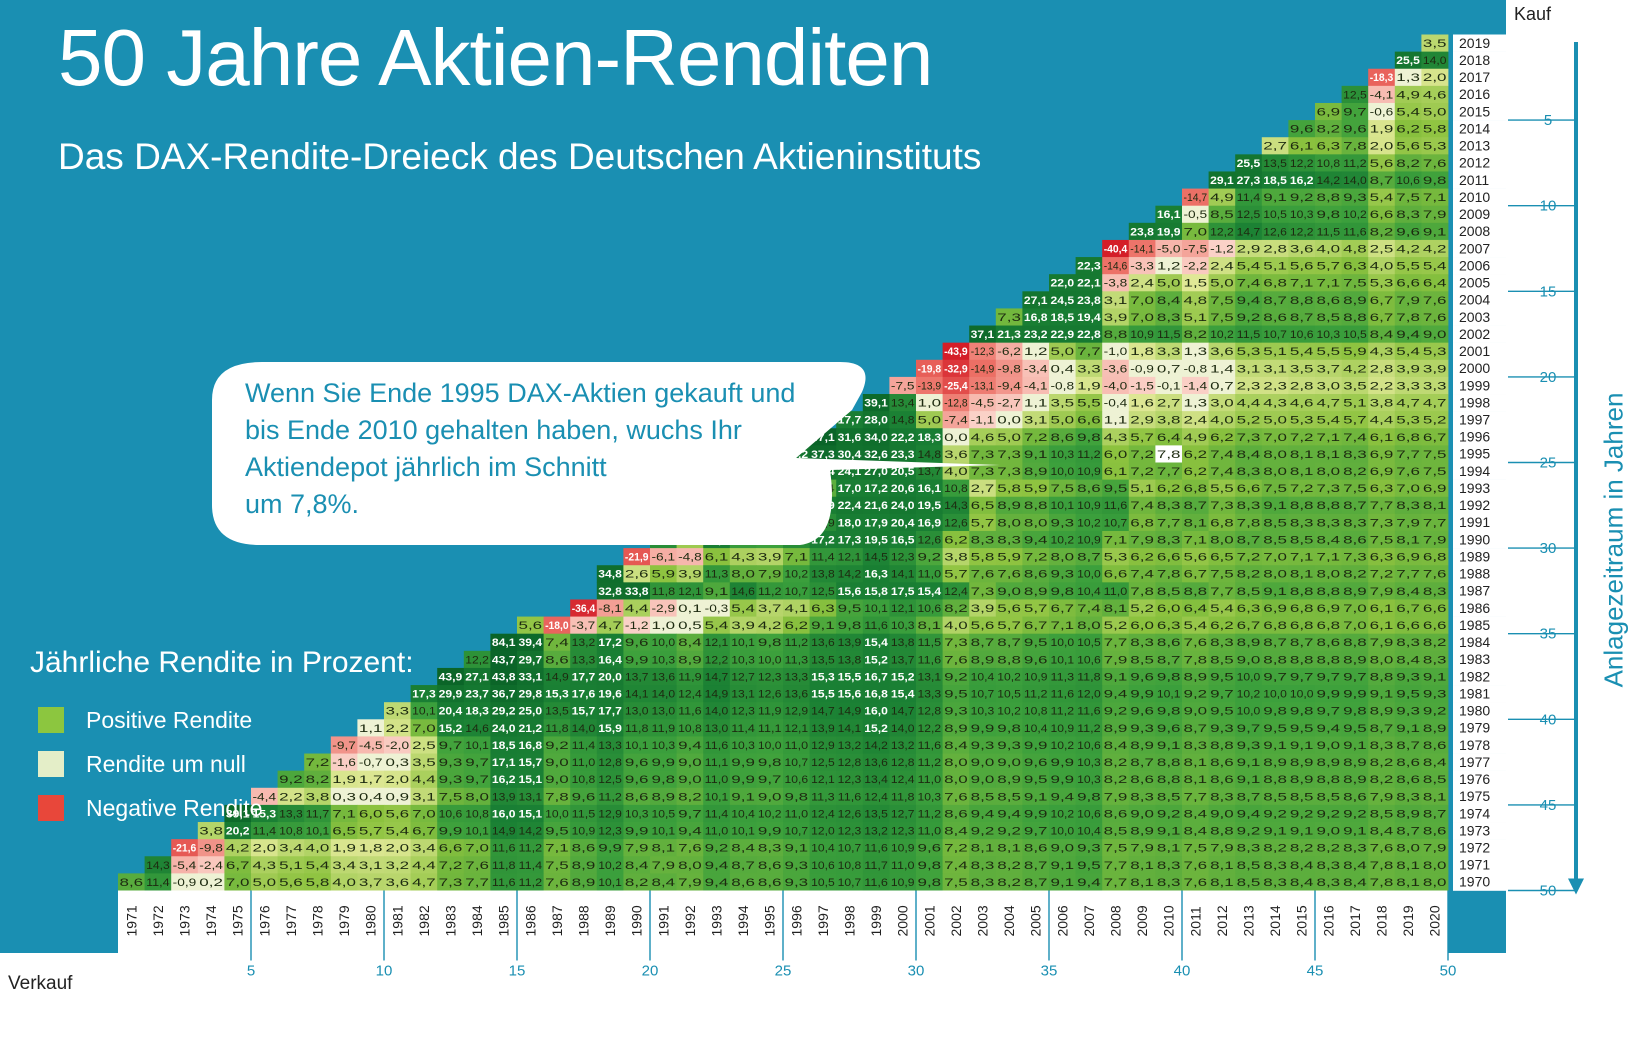  Describe the element at coordinates (956, 849) in the screenshot. I see `heatmap-cell-label: 7,2` at that location.